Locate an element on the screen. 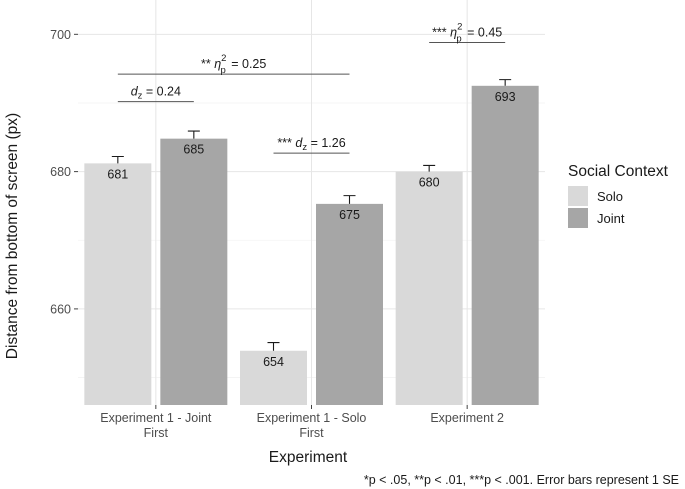 The width and height of the screenshot is (685, 489). bar-value-label: 693 is located at coordinates (505, 97).